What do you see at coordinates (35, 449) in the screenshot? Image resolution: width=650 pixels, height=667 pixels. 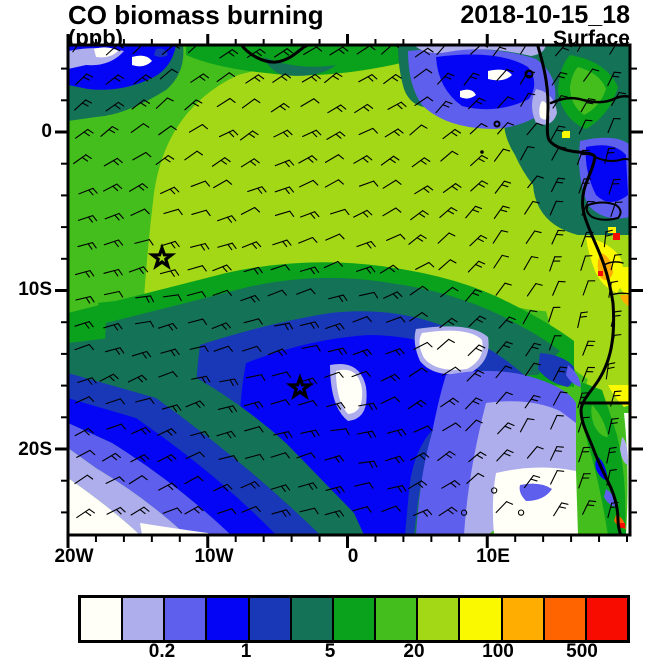 I see `y-tick-label: 20S` at bounding box center [35, 449].